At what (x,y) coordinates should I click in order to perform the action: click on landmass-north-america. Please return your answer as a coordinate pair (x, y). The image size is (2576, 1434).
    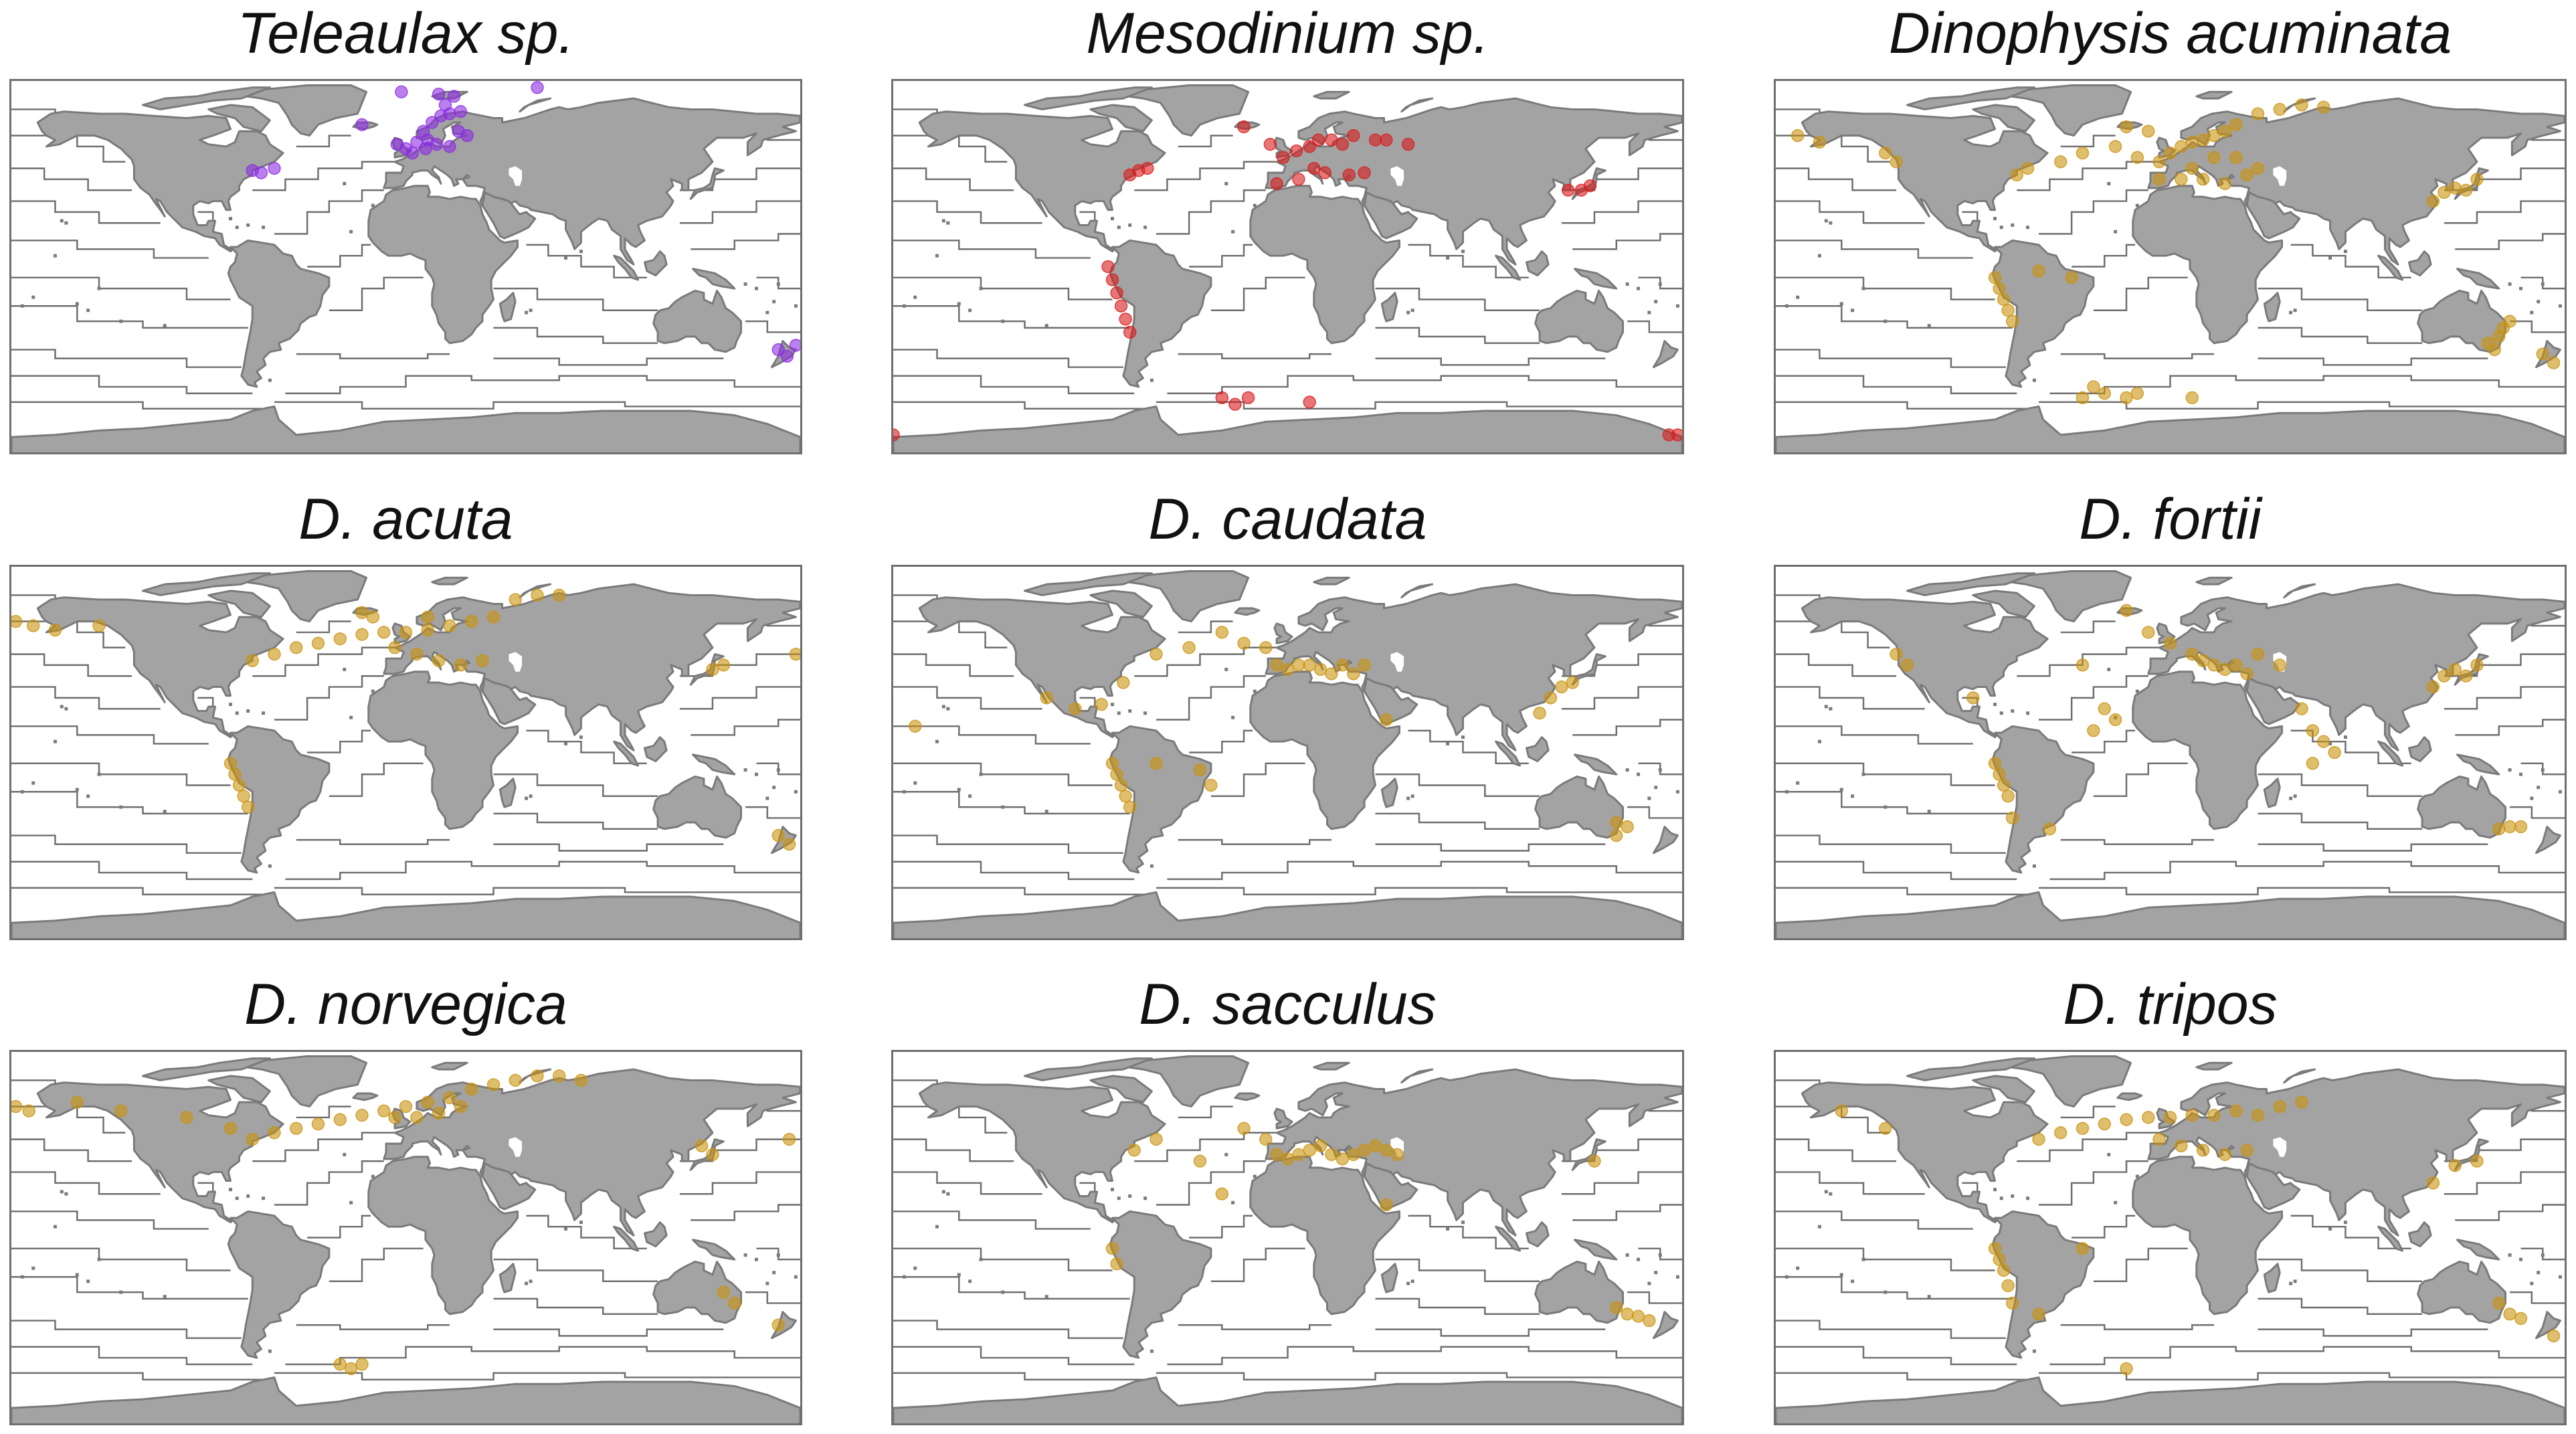
    Looking at the image, I should click on (1925, 1152).